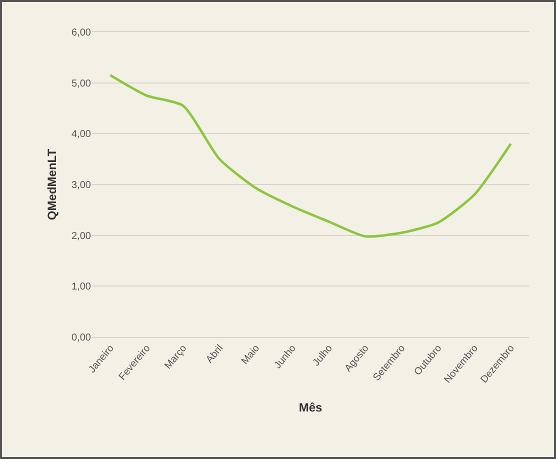  I want to click on y-tick-label: 5,00, so click(82, 84).